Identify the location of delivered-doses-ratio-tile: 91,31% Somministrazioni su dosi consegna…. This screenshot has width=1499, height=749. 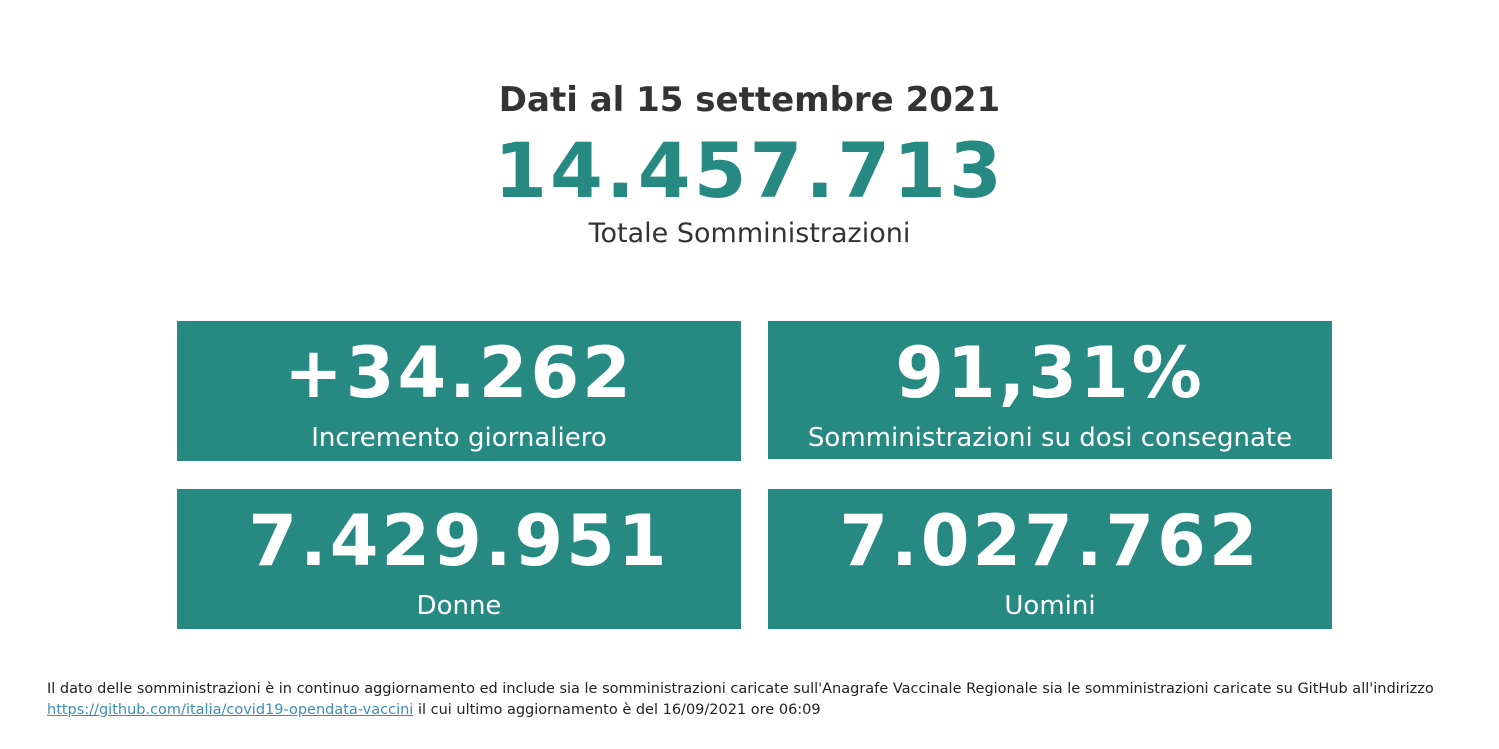
(1050, 390).